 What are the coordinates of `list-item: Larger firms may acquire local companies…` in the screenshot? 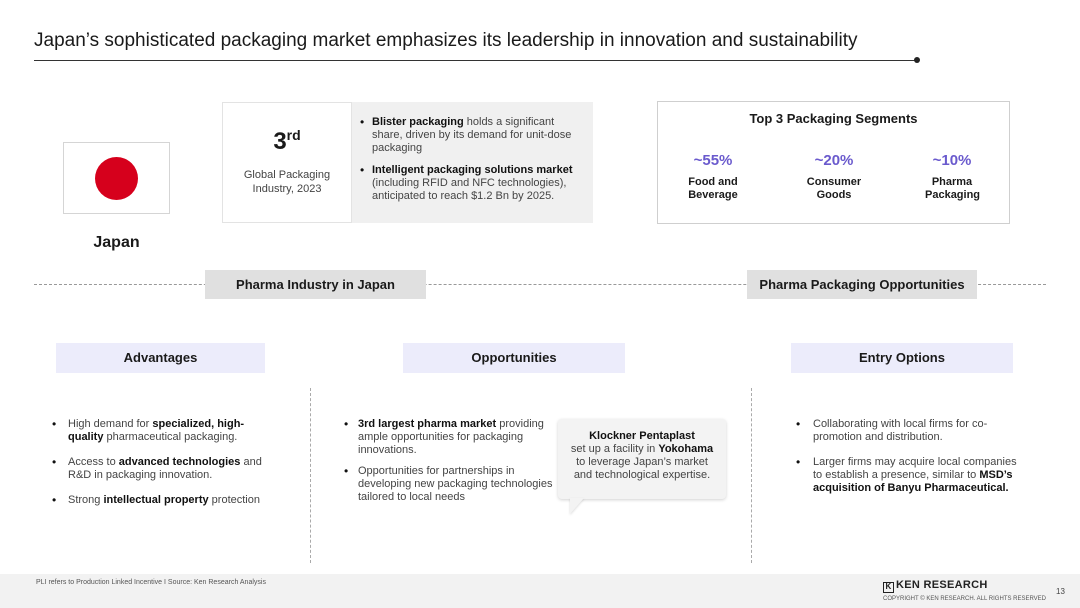 It's located at (907, 475).